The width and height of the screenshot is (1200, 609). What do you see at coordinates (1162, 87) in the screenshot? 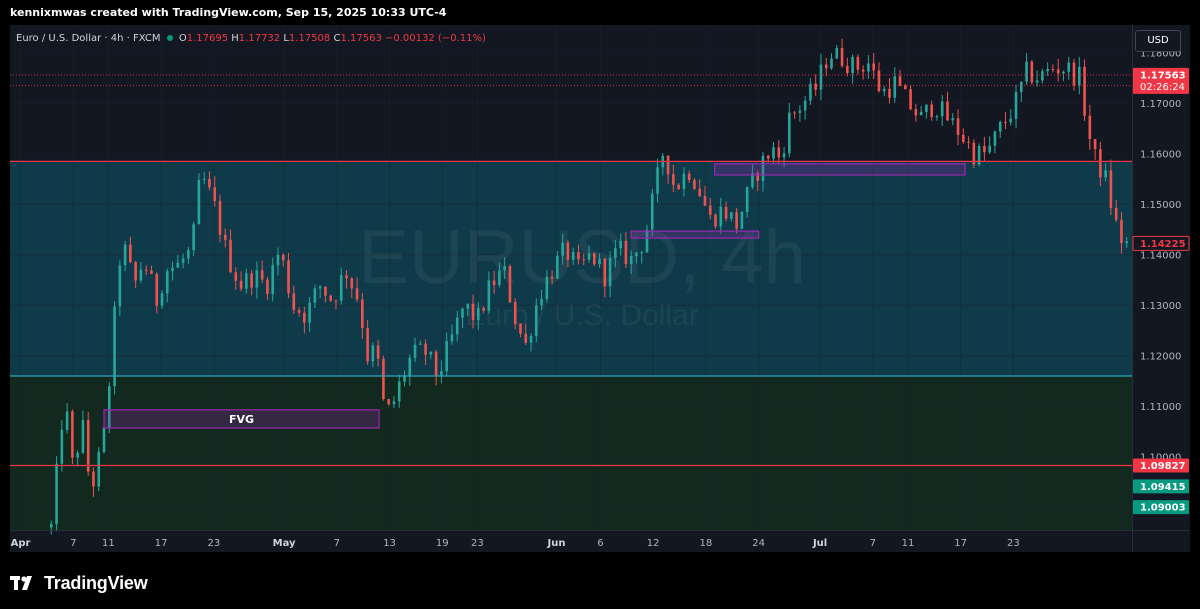
I see `last-price-tag-countdown: 02:26:24` at bounding box center [1162, 87].